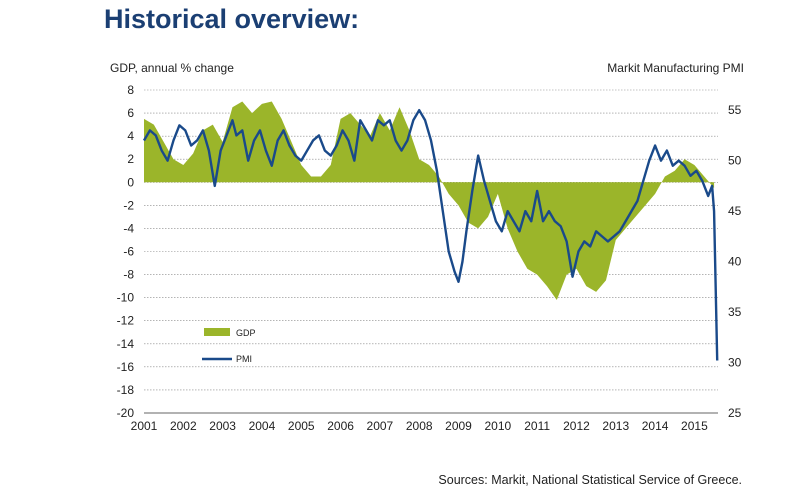 The height and width of the screenshot is (503, 800). What do you see at coordinates (130, 159) in the screenshot?
I see `left-tick-label: 2` at bounding box center [130, 159].